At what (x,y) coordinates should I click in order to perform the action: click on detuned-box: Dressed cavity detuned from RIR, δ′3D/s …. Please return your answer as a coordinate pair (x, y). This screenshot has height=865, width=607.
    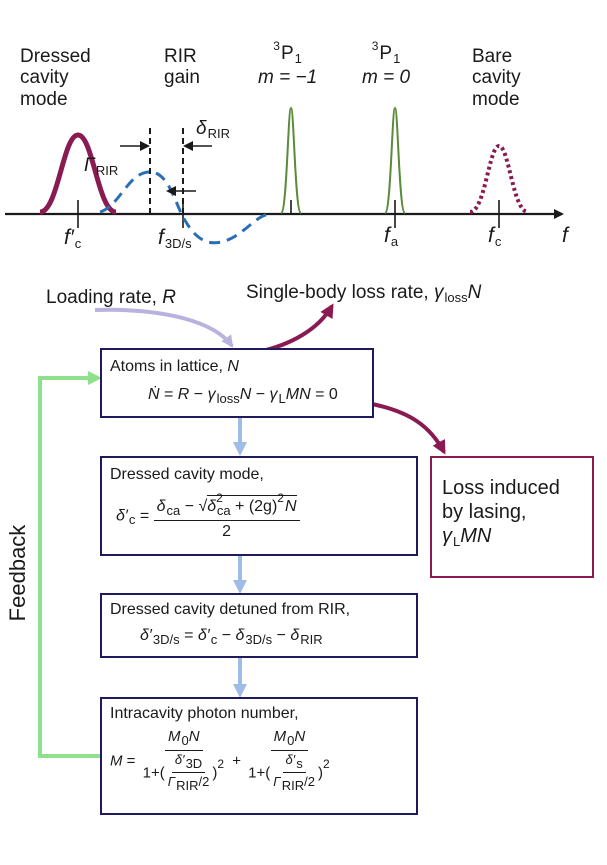
    Looking at the image, I should click on (259, 625).